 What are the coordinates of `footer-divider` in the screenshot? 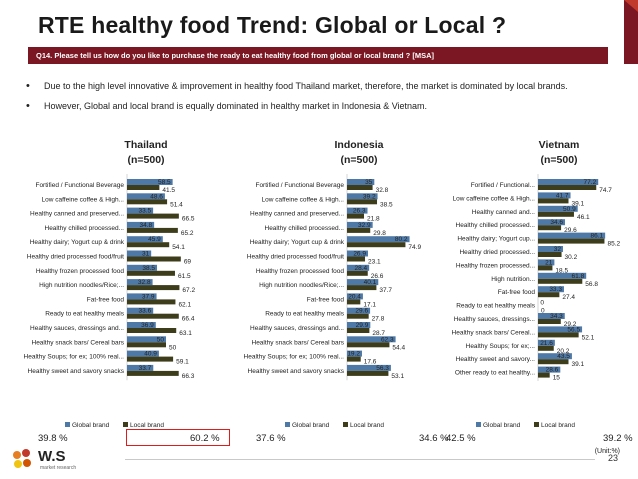 It's located at (360, 459).